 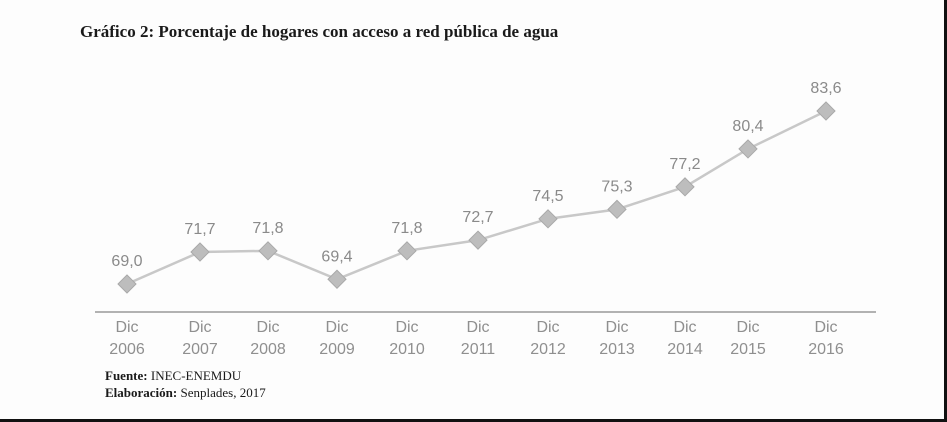 I want to click on made-by-value: Senplades, 2017, so click(x=223, y=392).